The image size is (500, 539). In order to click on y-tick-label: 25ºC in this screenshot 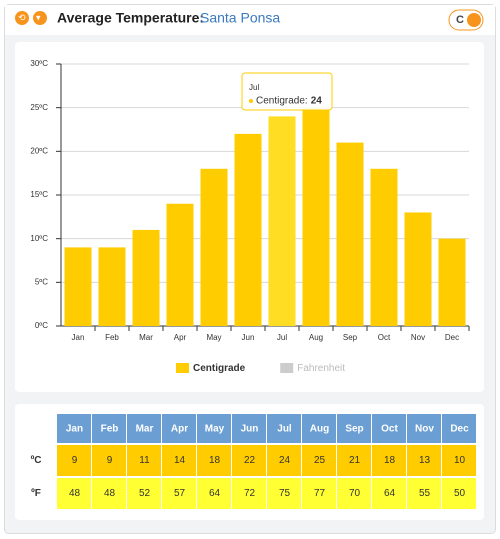, I will do `click(39, 107)`.